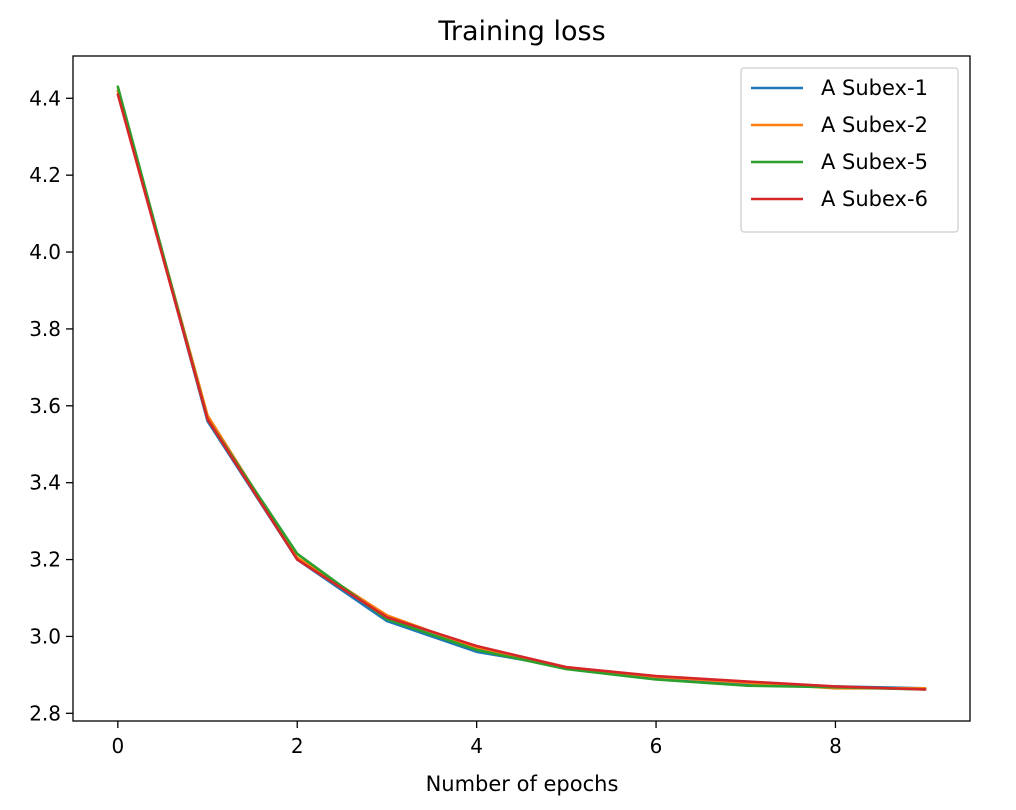  What do you see at coordinates (874, 88) in the screenshot?
I see `legend-label: A Subex-1` at bounding box center [874, 88].